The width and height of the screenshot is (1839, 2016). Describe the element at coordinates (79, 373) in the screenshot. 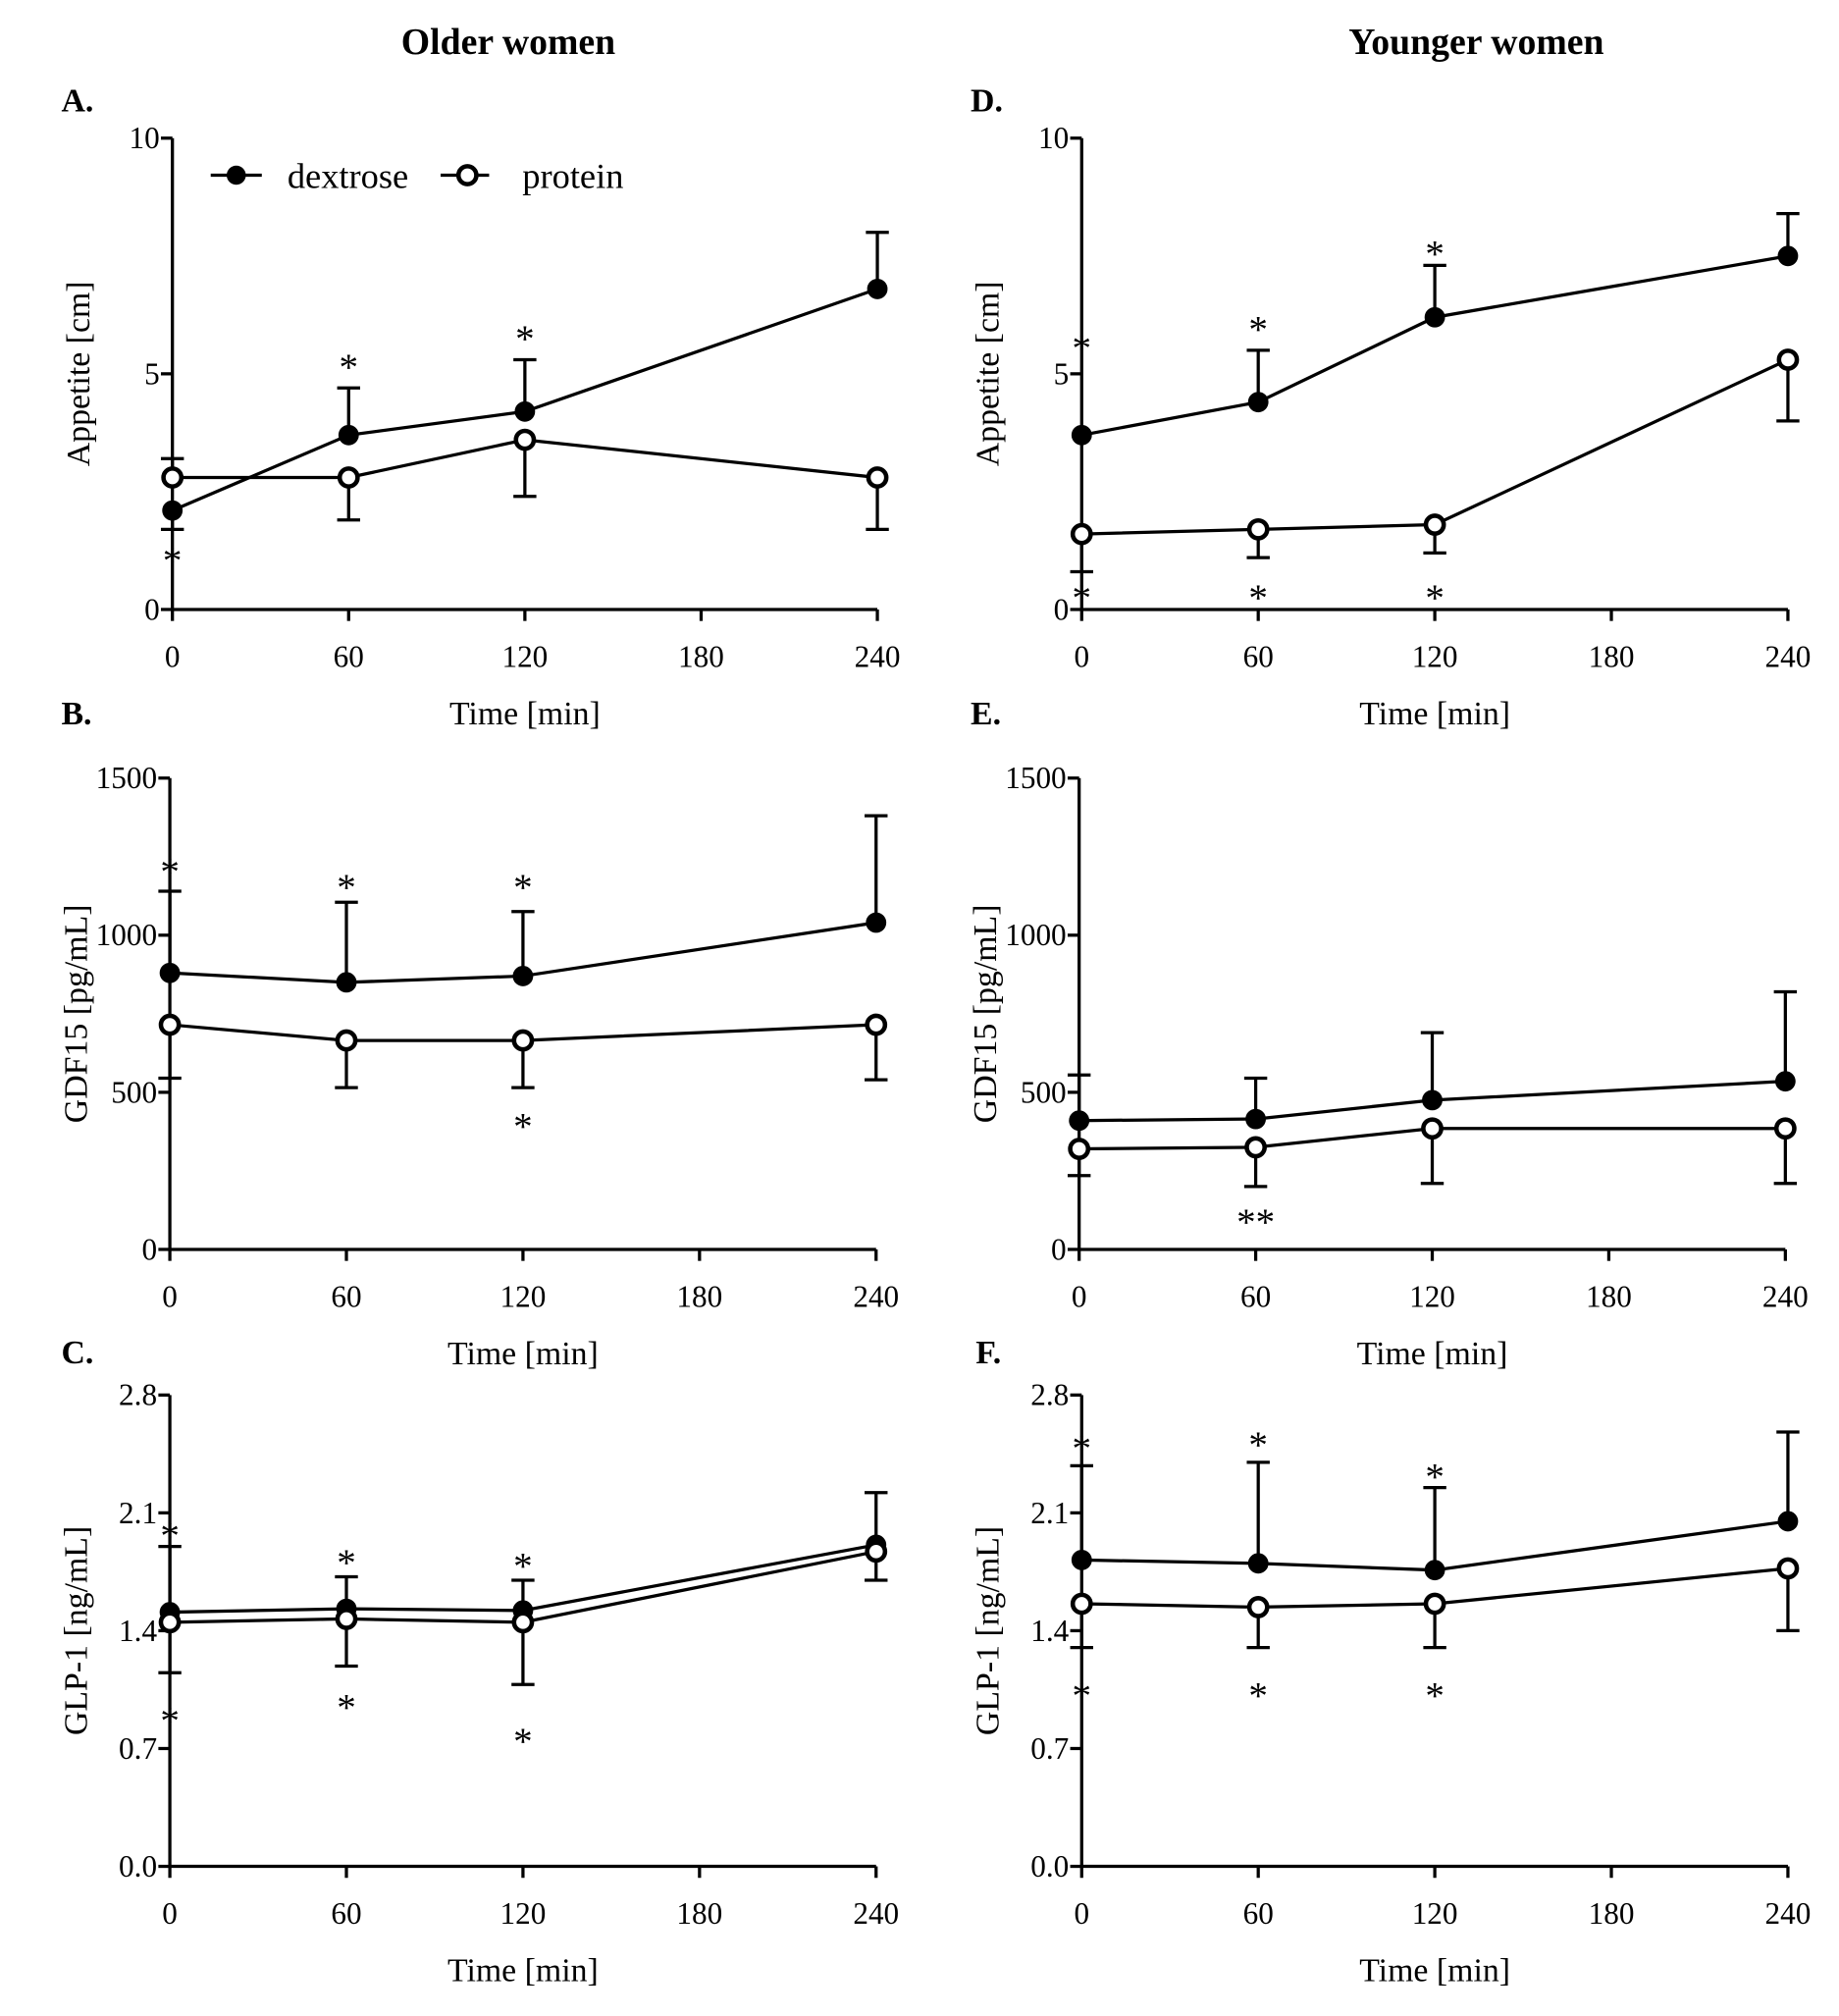

I see `y-axis-label: Appetite [cm]` at that location.